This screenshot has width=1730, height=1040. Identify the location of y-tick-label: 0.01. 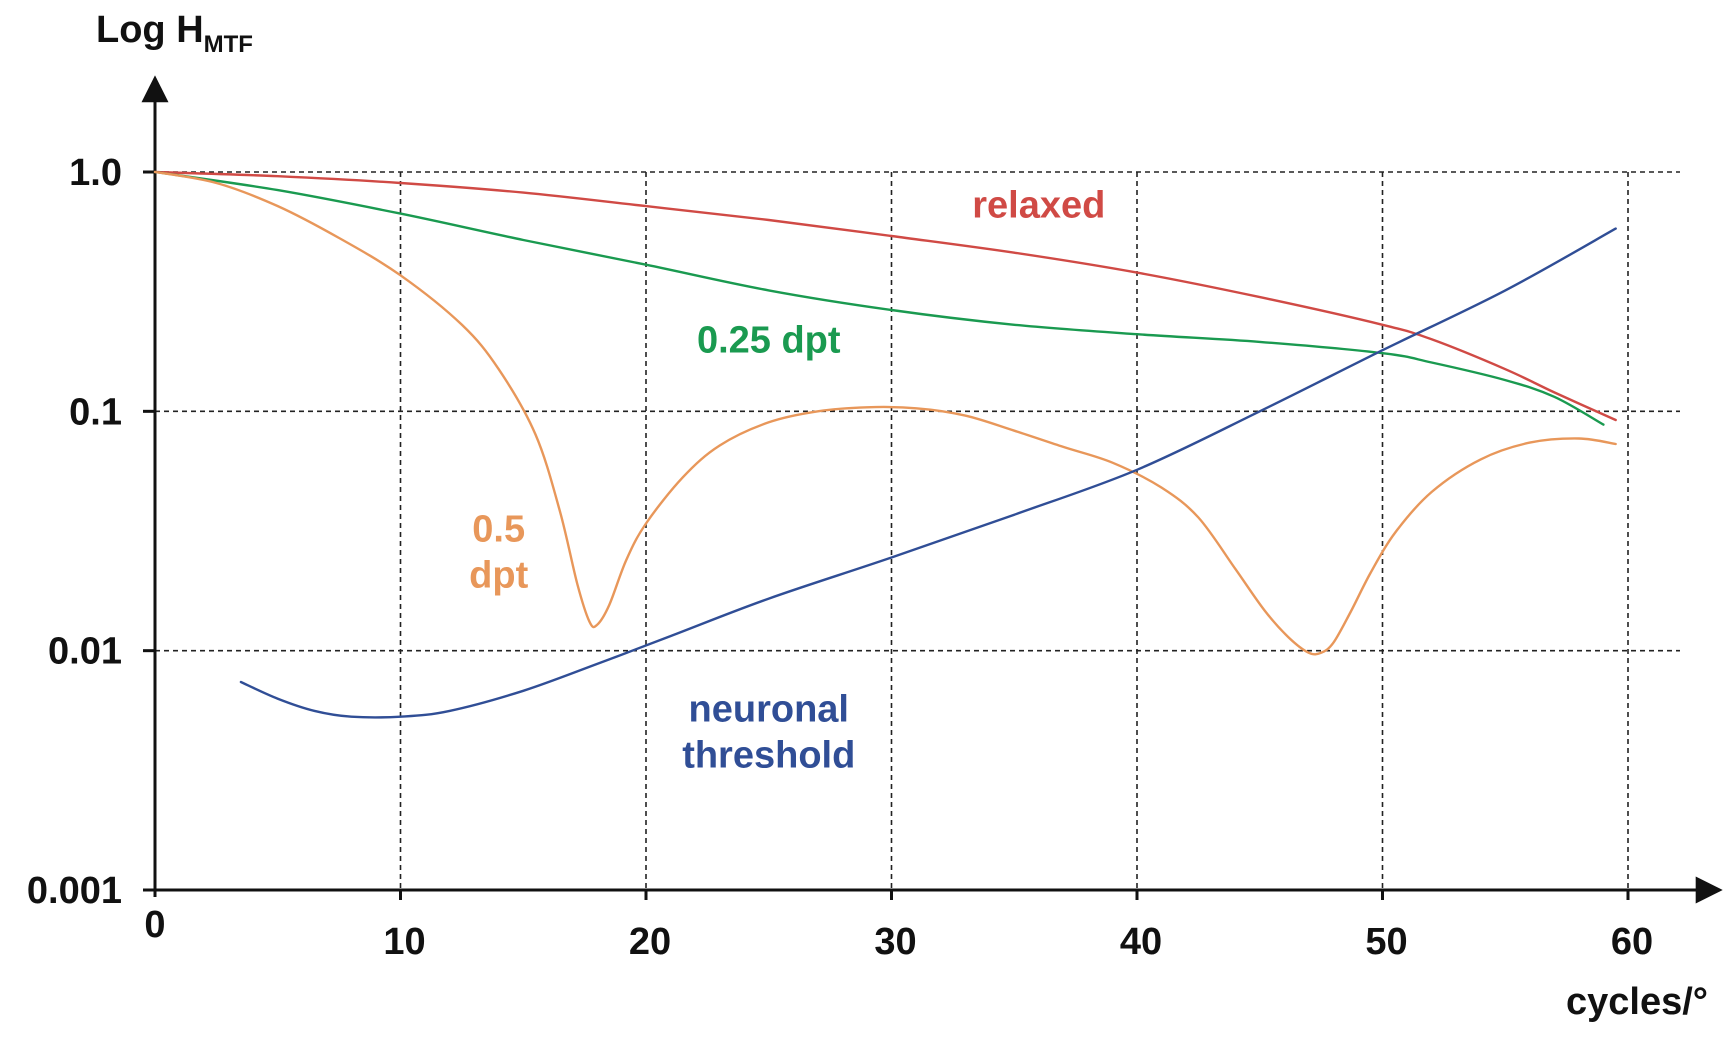
(85, 652).